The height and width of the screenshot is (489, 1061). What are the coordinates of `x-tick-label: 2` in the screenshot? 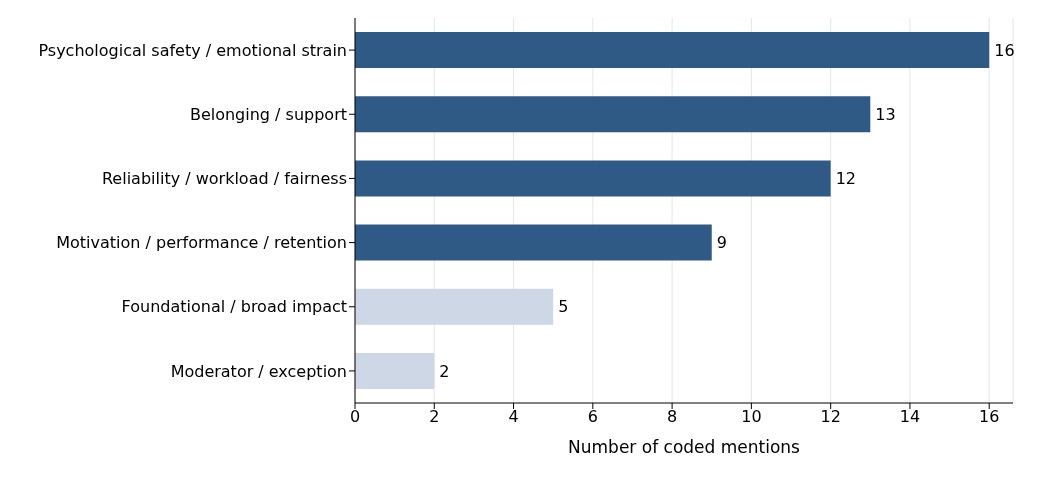 It's located at (434, 417).